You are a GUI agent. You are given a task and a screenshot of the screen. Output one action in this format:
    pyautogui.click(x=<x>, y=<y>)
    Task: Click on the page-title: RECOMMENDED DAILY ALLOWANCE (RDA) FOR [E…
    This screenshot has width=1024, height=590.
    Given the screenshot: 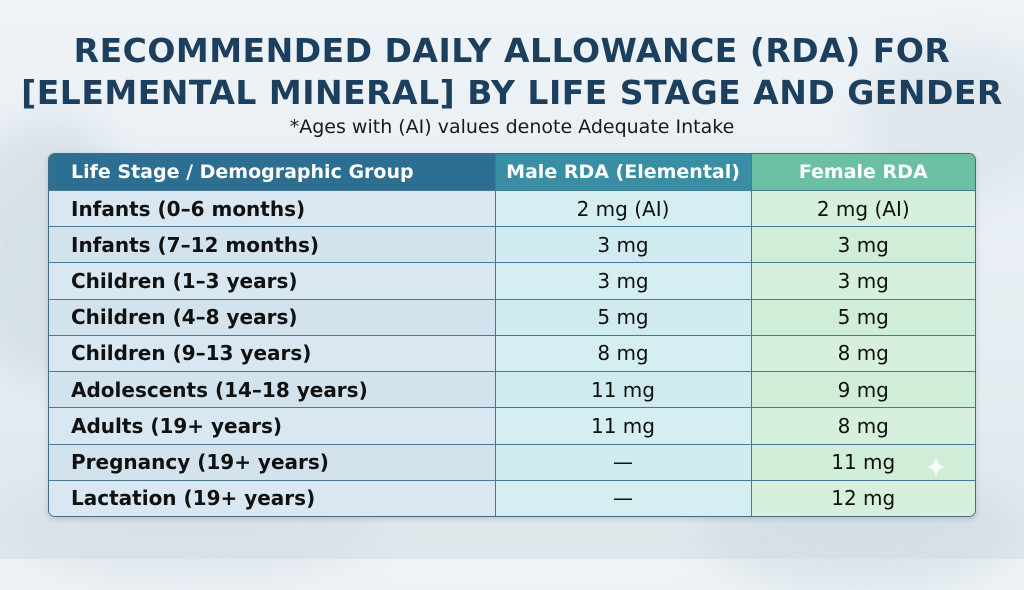 What is the action you would take?
    pyautogui.click(x=512, y=72)
    